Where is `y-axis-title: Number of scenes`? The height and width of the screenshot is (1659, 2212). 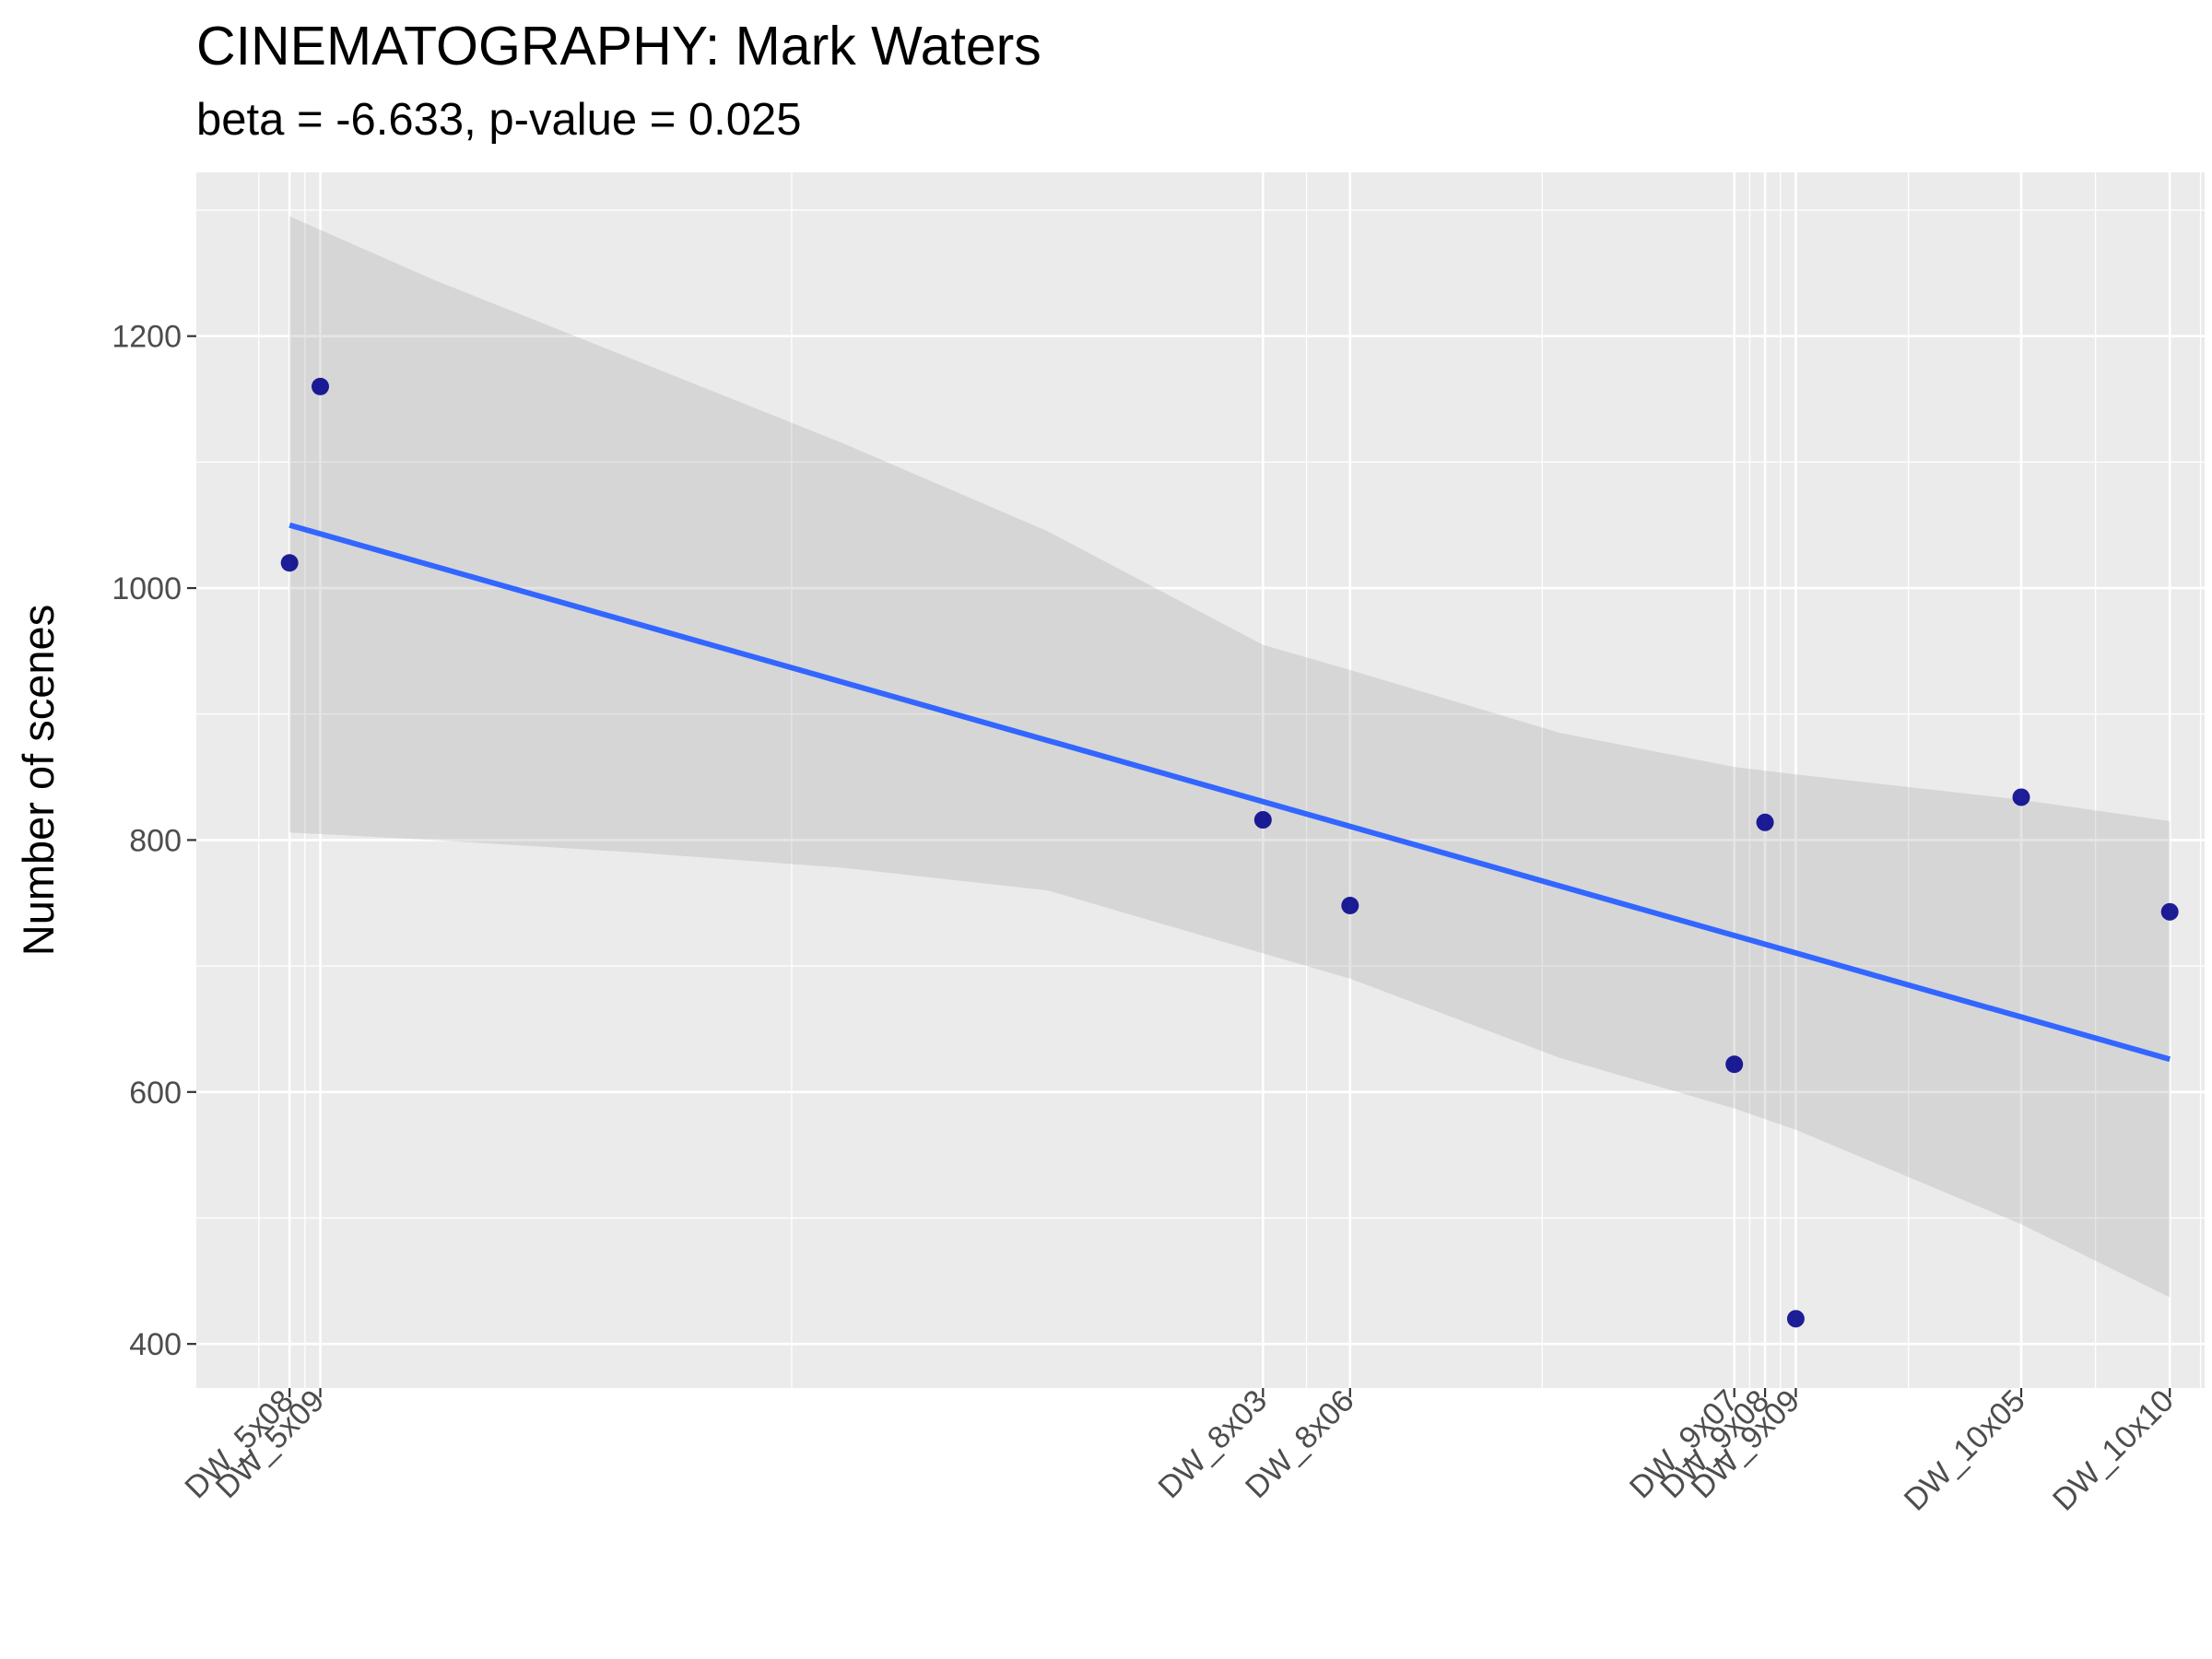
y-axis-title: Number of scenes is located at coordinates (38, 780).